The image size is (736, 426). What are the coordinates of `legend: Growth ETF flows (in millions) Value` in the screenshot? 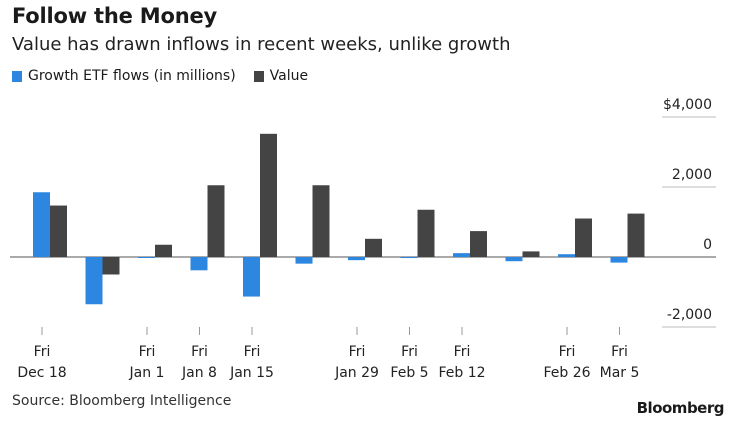 It's located at (165, 76).